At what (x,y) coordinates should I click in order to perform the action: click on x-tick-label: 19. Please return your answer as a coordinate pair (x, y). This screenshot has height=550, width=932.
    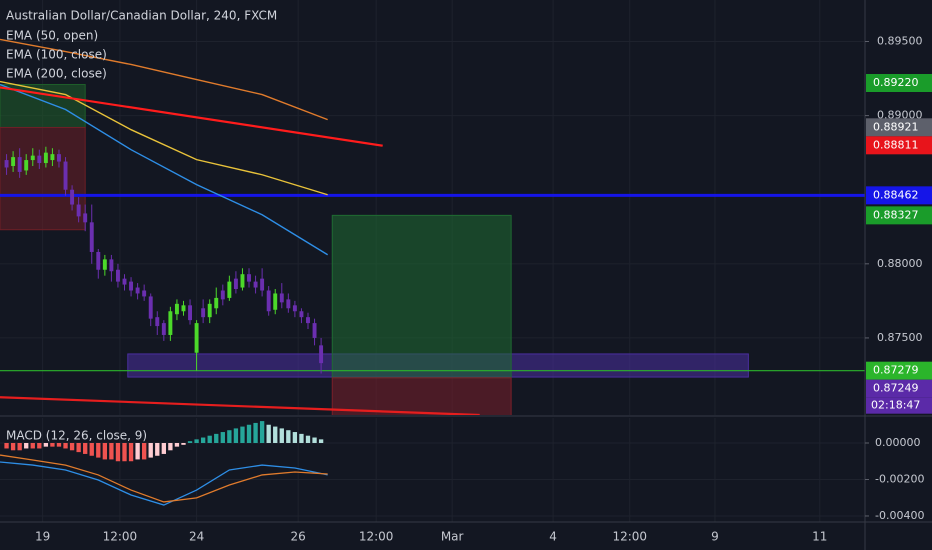
    Looking at the image, I should click on (42, 537).